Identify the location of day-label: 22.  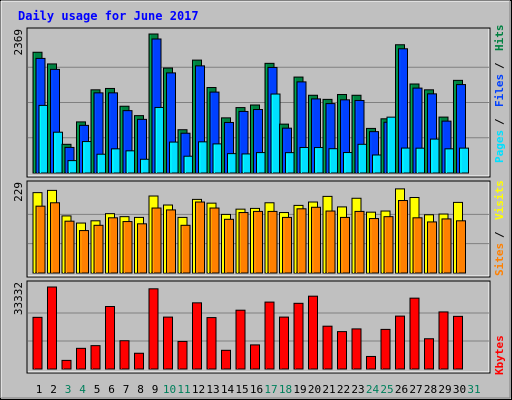
(343, 389).